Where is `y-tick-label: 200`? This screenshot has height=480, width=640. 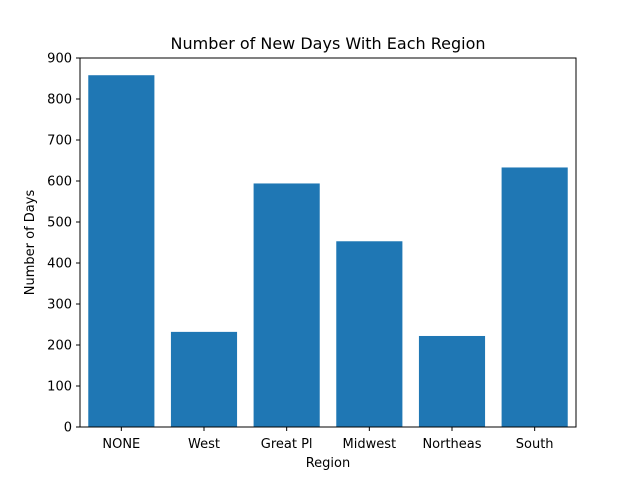
y-tick-label: 200 is located at coordinates (59, 346).